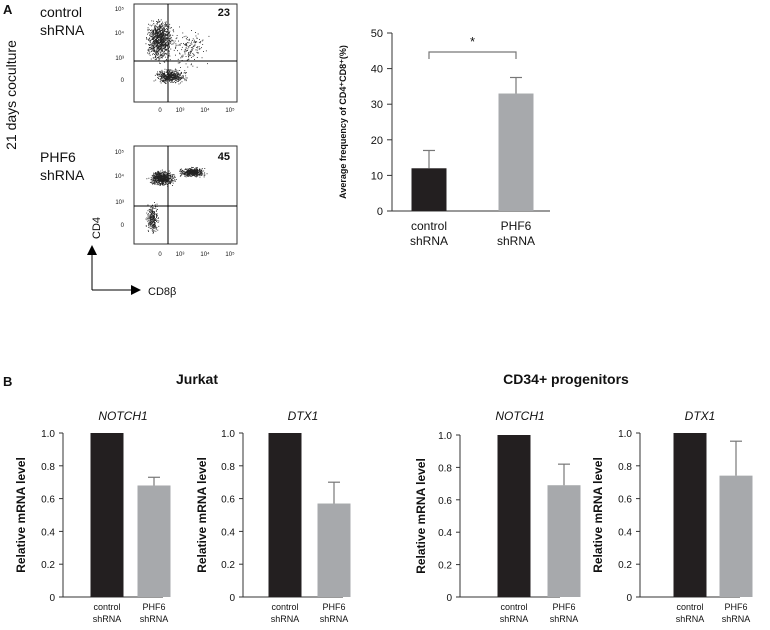 The width and height of the screenshot is (770, 630). Describe the element at coordinates (180, 111) in the screenshot. I see `flow-xtick-control: 10³` at that location.